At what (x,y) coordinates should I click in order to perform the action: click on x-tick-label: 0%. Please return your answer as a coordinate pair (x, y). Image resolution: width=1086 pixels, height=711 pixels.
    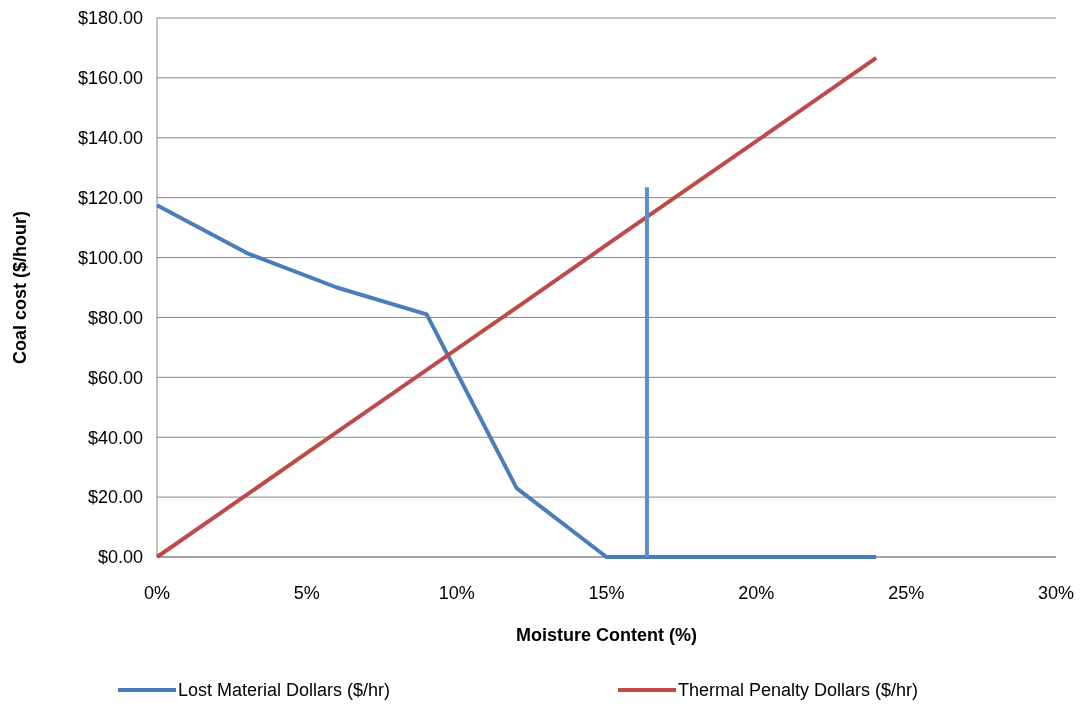
    Looking at the image, I should click on (157, 593).